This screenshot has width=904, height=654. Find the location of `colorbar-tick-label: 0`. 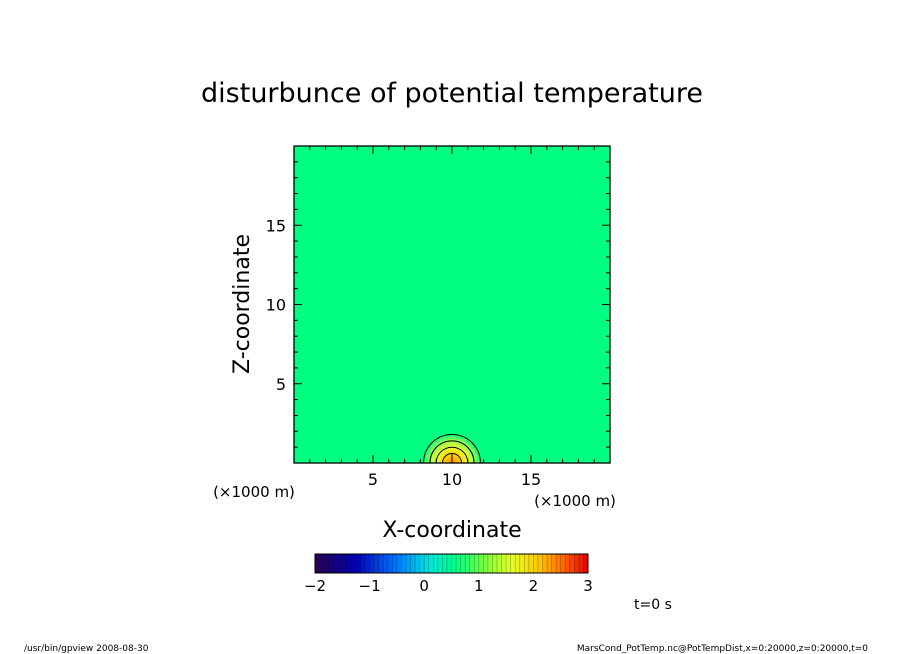

colorbar-tick-label: 0 is located at coordinates (424, 586).